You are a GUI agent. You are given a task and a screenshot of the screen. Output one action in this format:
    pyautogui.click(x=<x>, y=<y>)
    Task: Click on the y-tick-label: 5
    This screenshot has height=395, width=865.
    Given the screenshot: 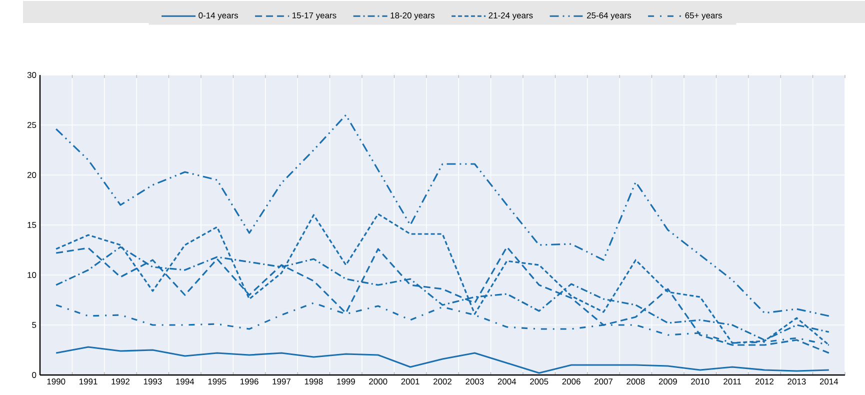 What is the action you would take?
    pyautogui.click(x=34, y=325)
    